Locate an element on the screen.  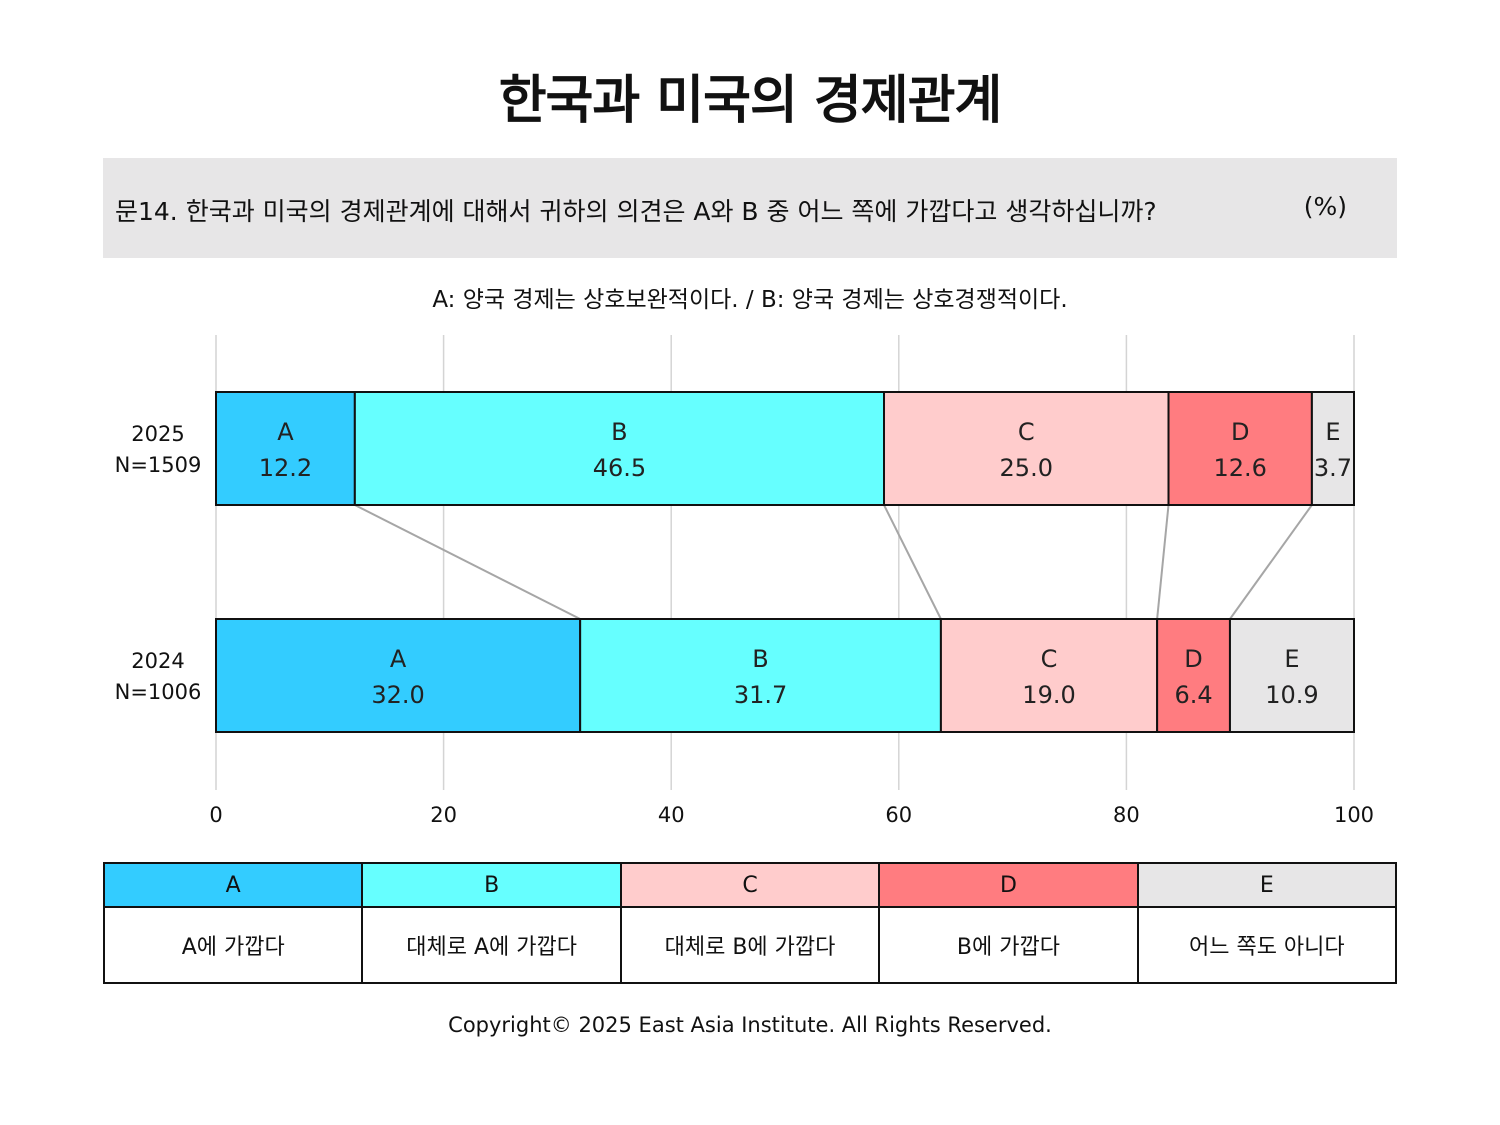
legend-label-c: 대체로 B에 가깝다 is located at coordinates (750, 947).